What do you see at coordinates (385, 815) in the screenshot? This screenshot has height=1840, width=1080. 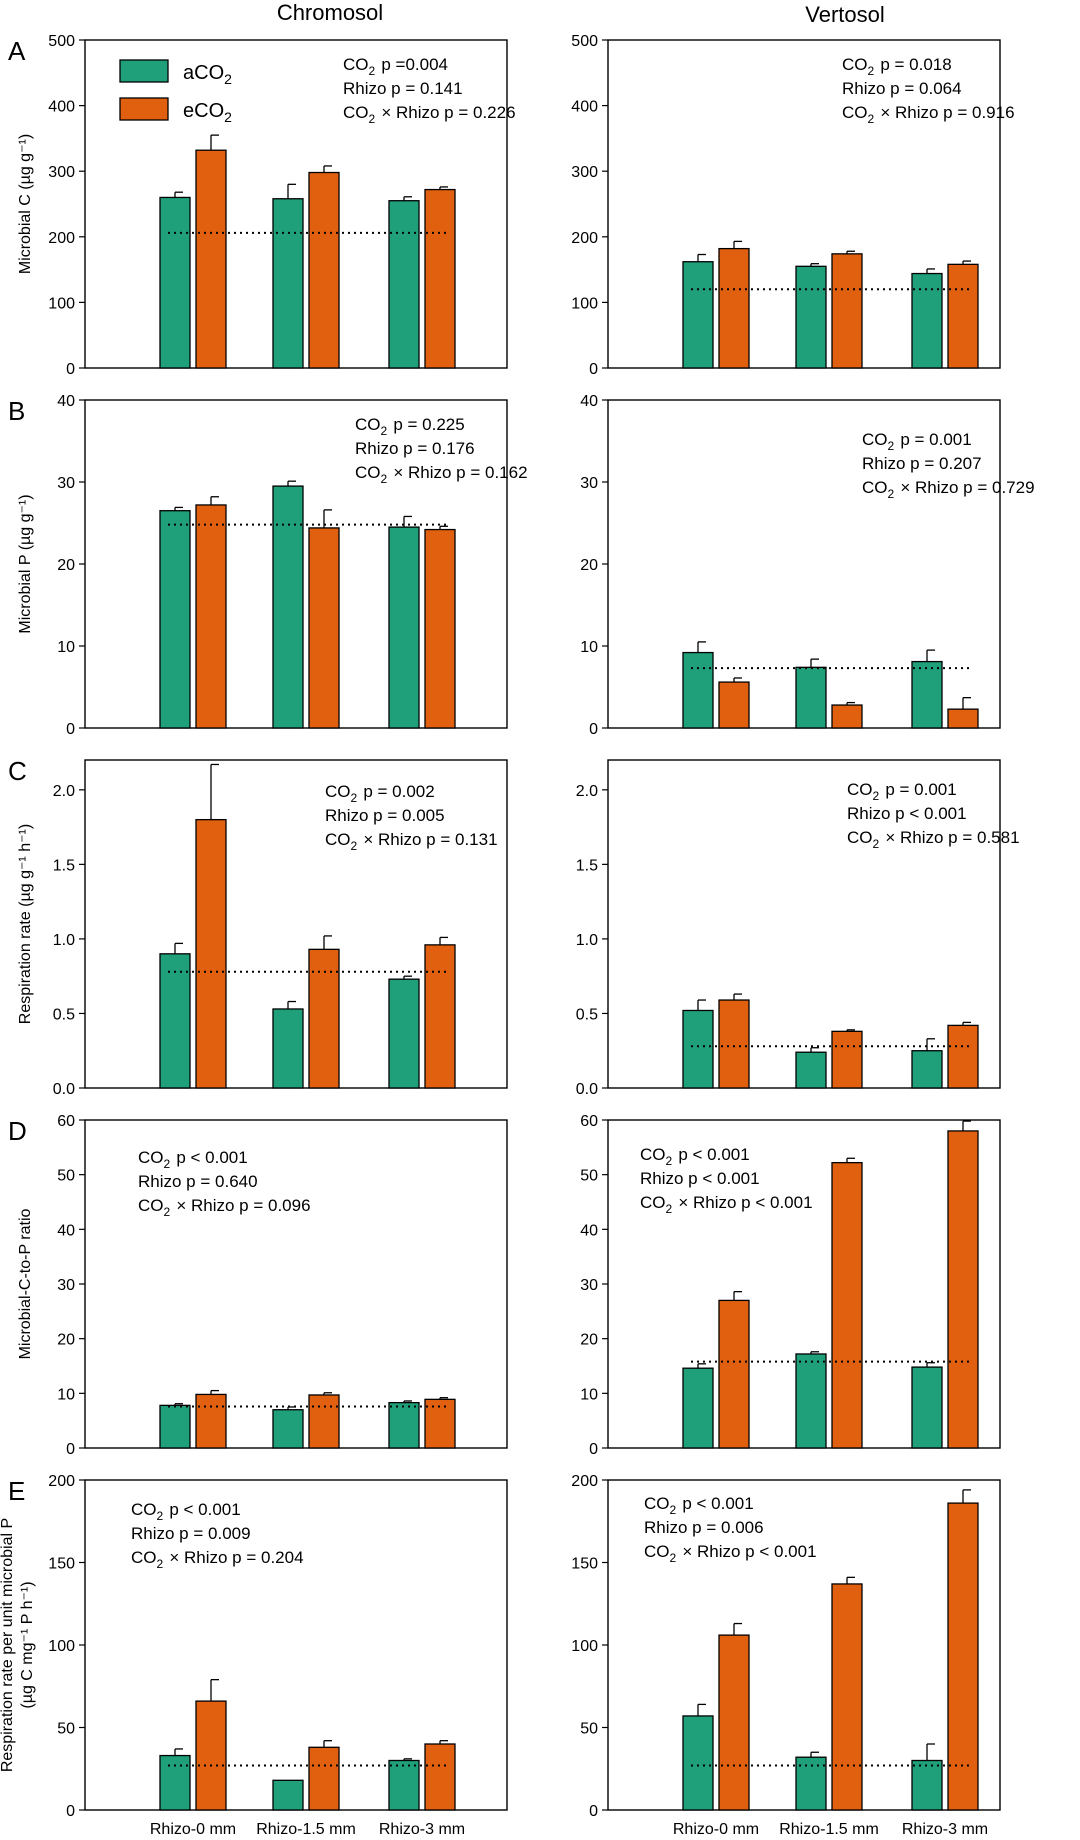 I see `stat-annotation: Rhizo p = 0.005` at bounding box center [385, 815].